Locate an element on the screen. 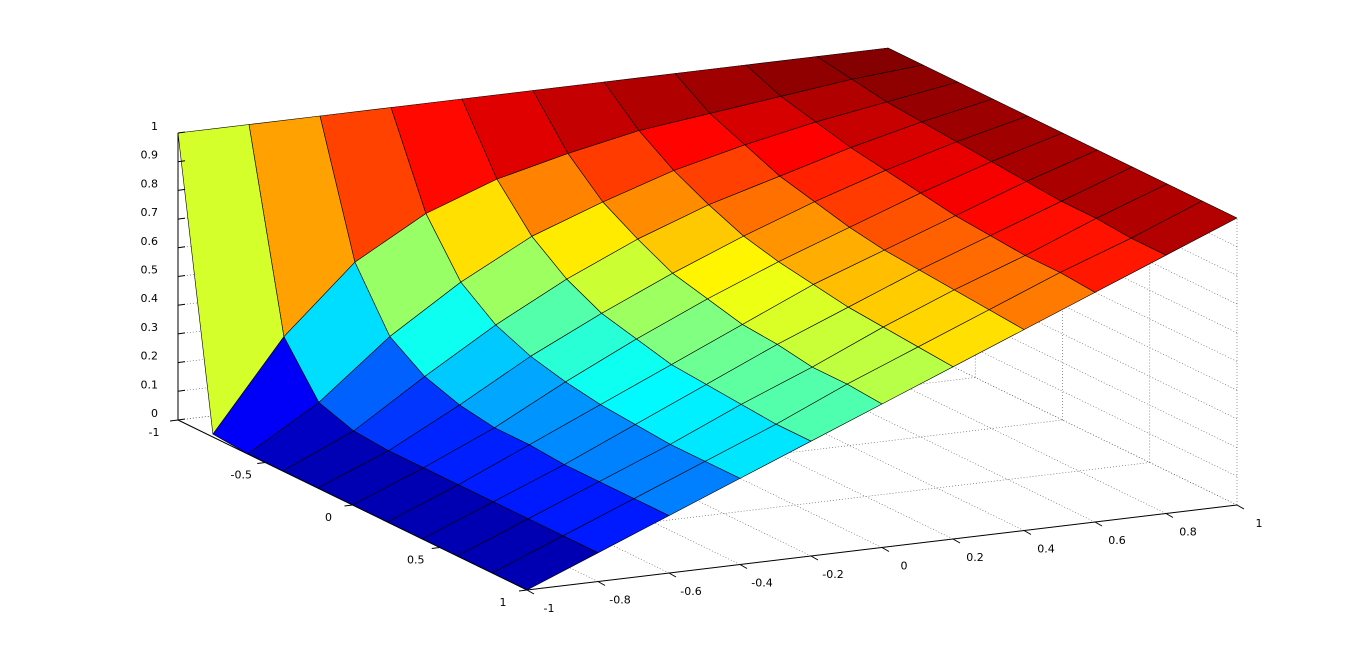 This screenshot has height=664, width=1366. x-tick-label: -1 is located at coordinates (549, 608).